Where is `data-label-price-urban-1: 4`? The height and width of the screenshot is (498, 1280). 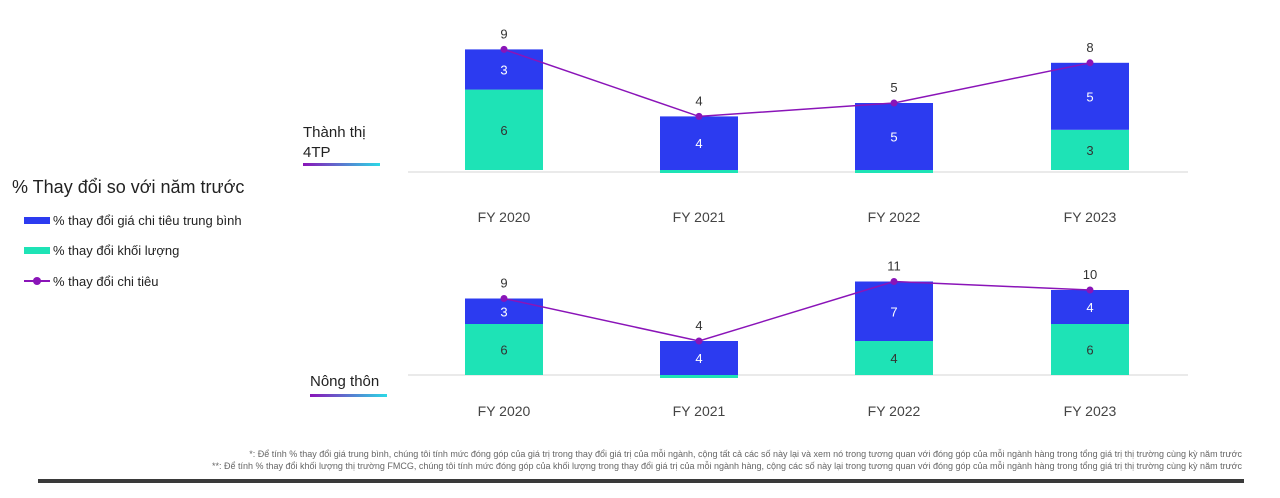 data-label-price-urban-1: 4 is located at coordinates (698, 143).